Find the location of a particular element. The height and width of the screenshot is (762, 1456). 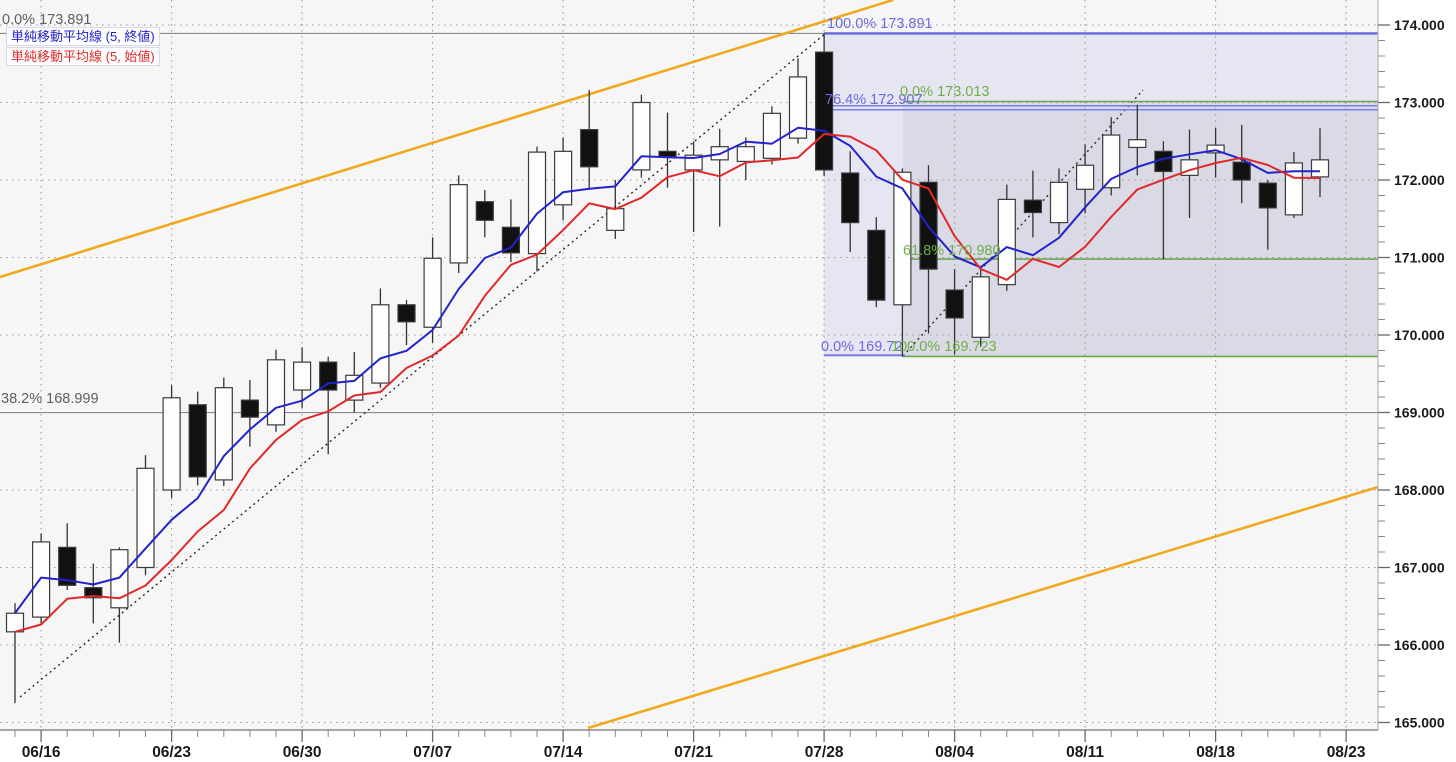

x-tick-label: 06/23 is located at coordinates (171, 752).